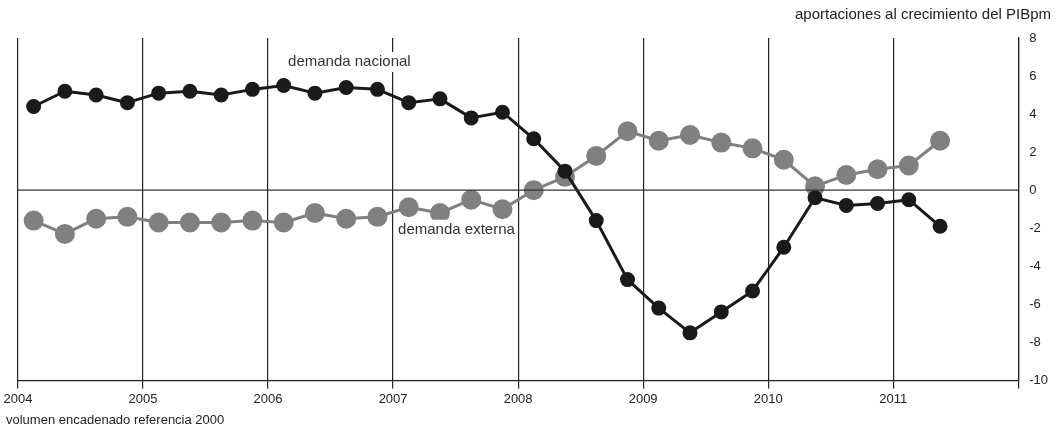 Image resolution: width=1061 pixels, height=432 pixels. Describe the element at coordinates (115, 419) in the screenshot. I see `text: volumen encadenado referencia 2000` at that location.